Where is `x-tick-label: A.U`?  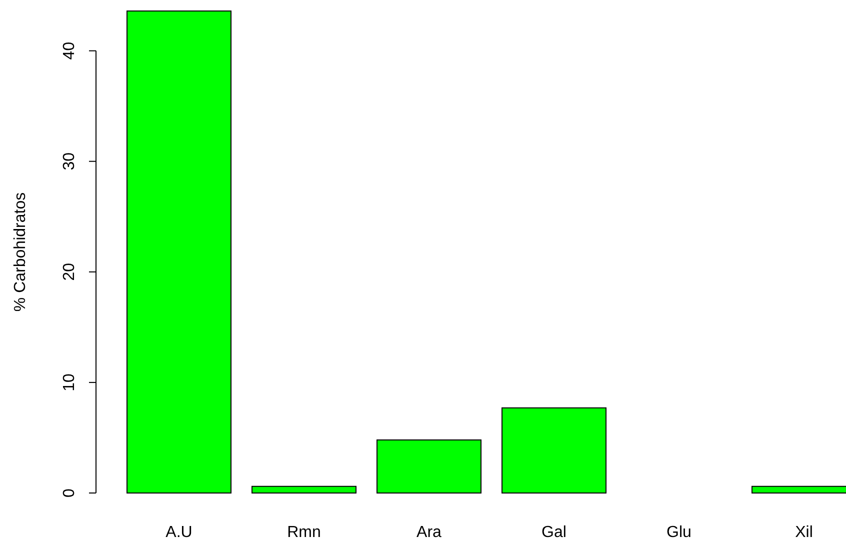
x-tick-label: A.U is located at coordinates (179, 532).